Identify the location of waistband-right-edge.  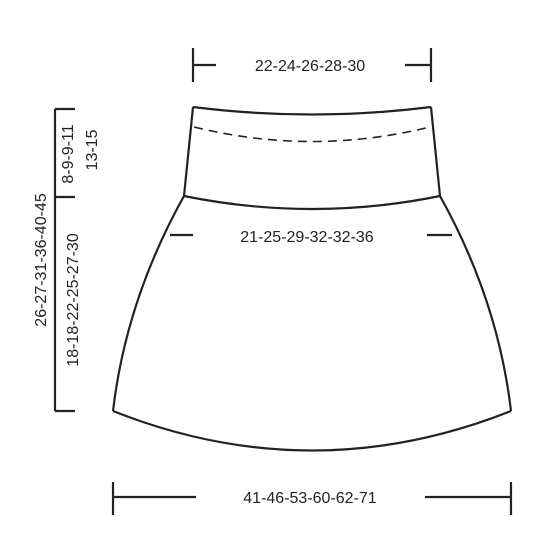
(435, 151).